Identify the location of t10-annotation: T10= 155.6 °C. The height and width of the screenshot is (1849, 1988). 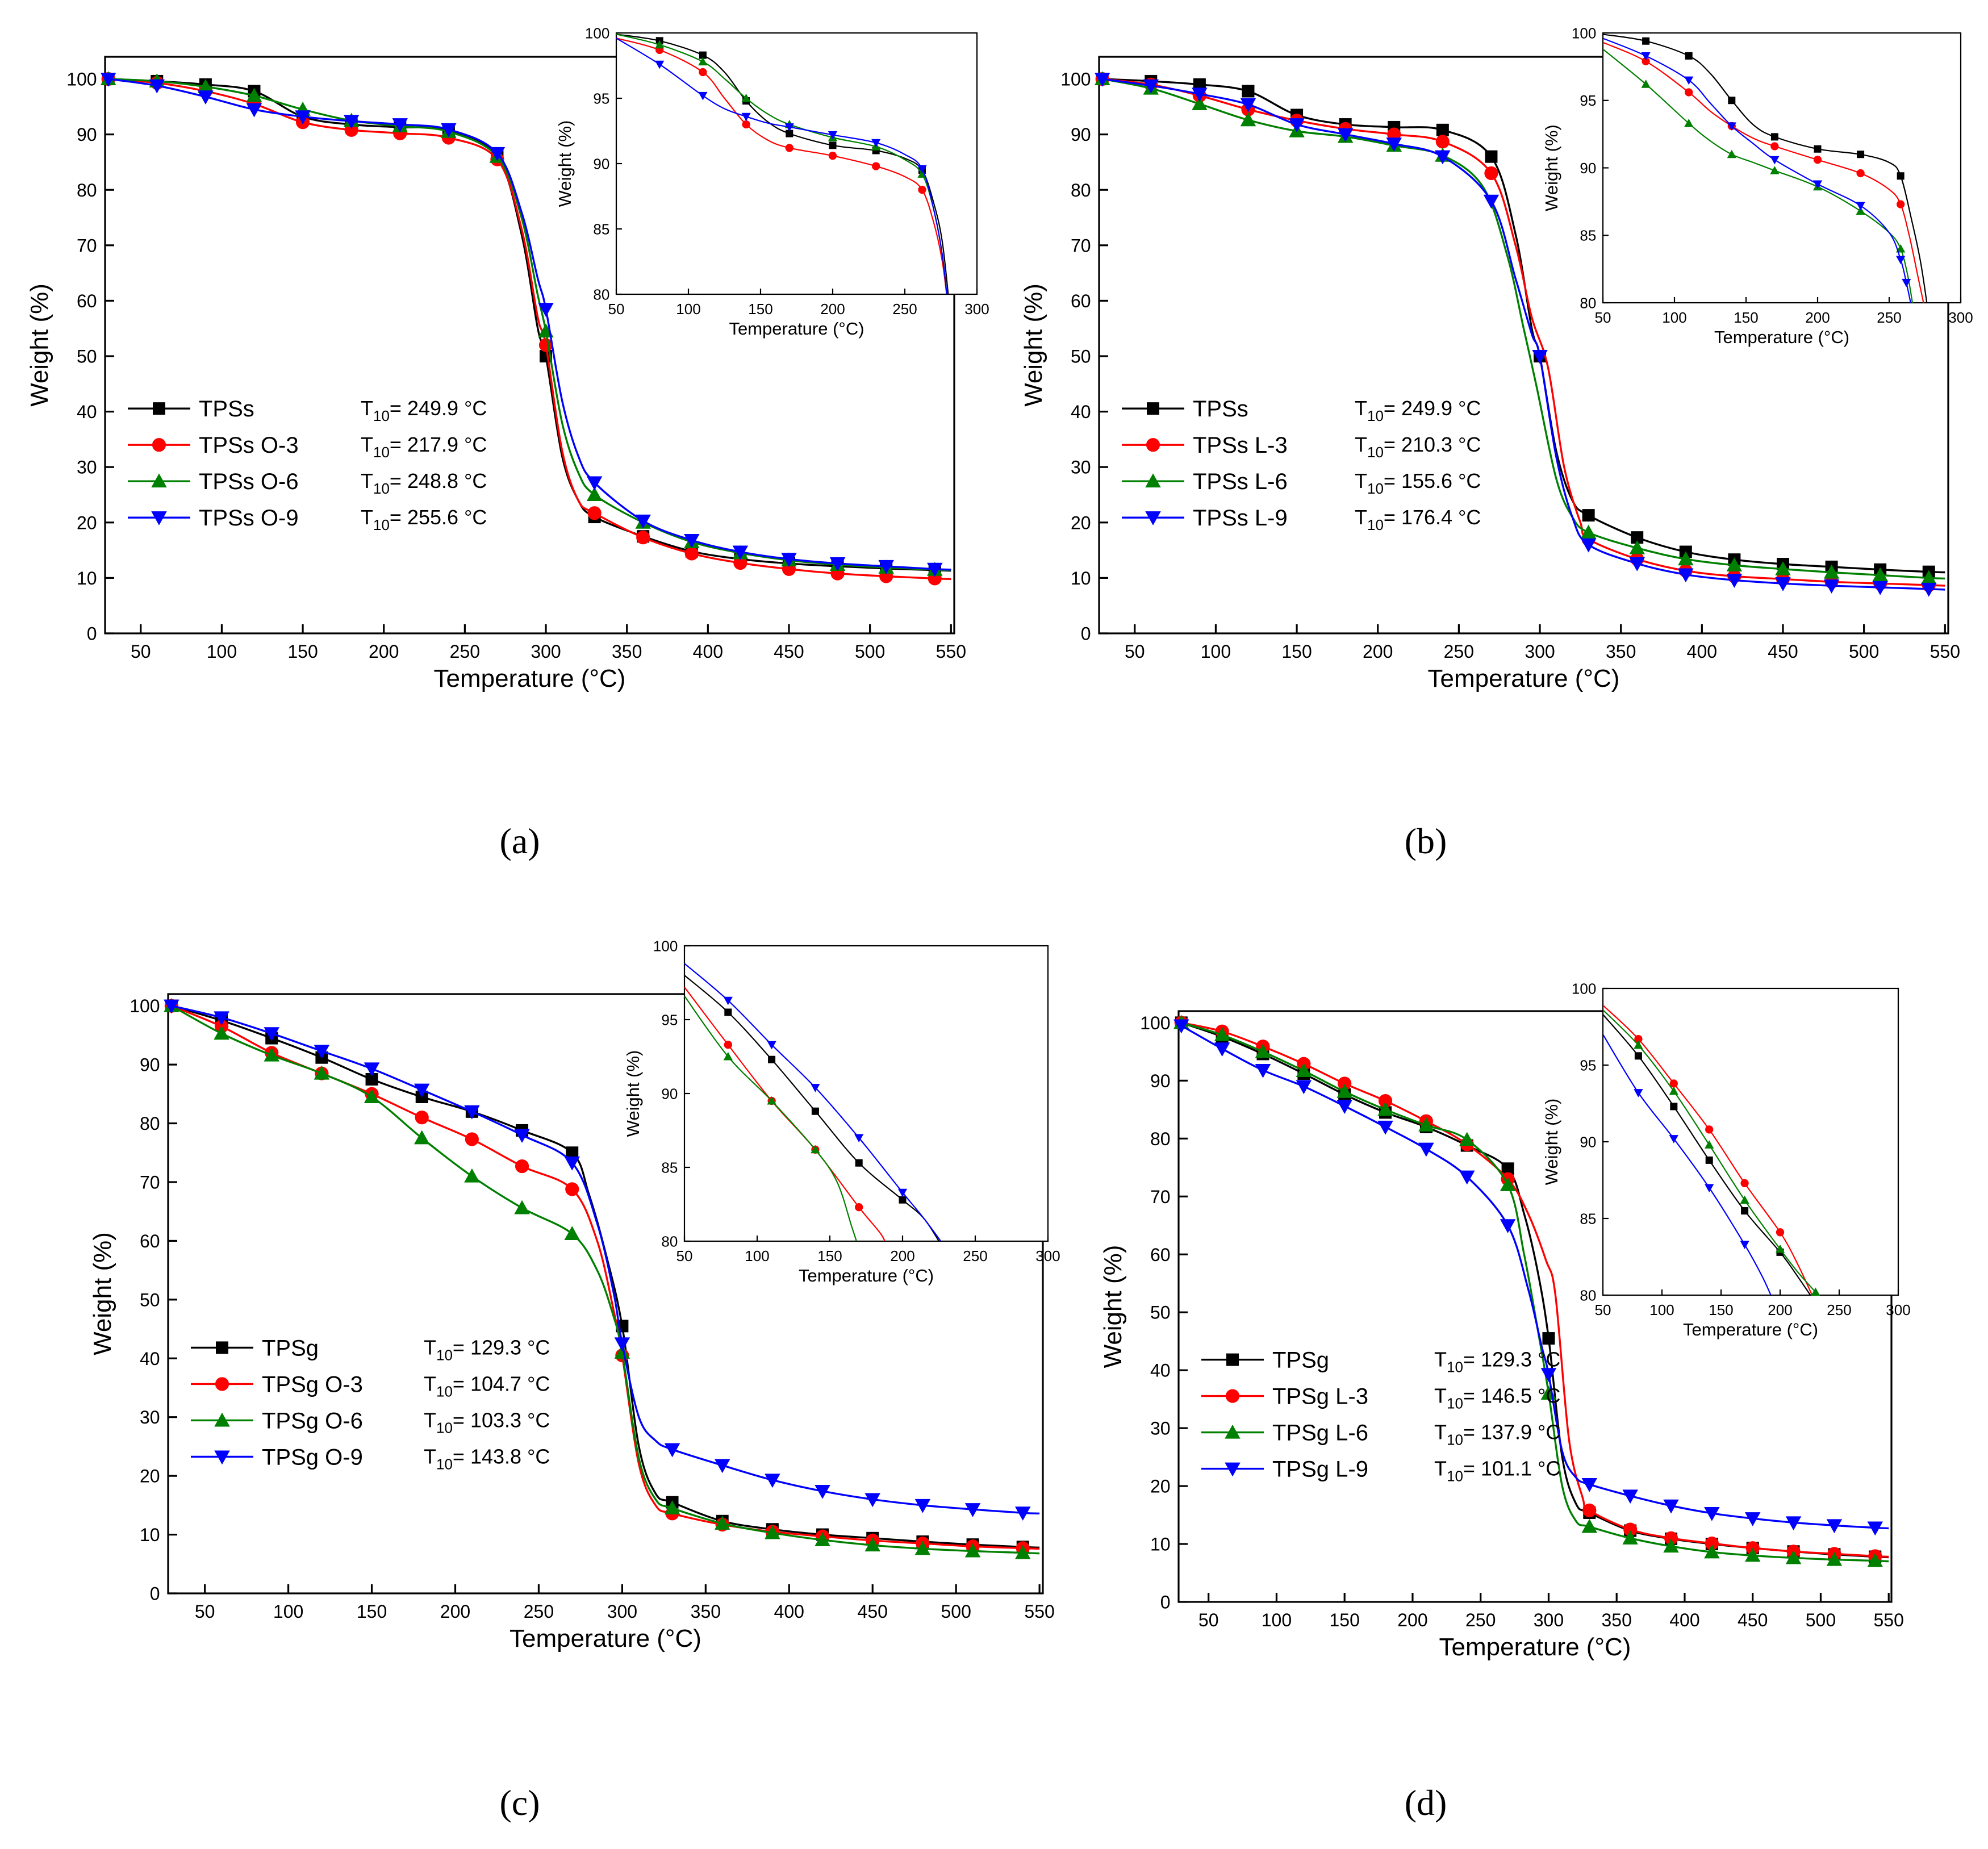
(1418, 483).